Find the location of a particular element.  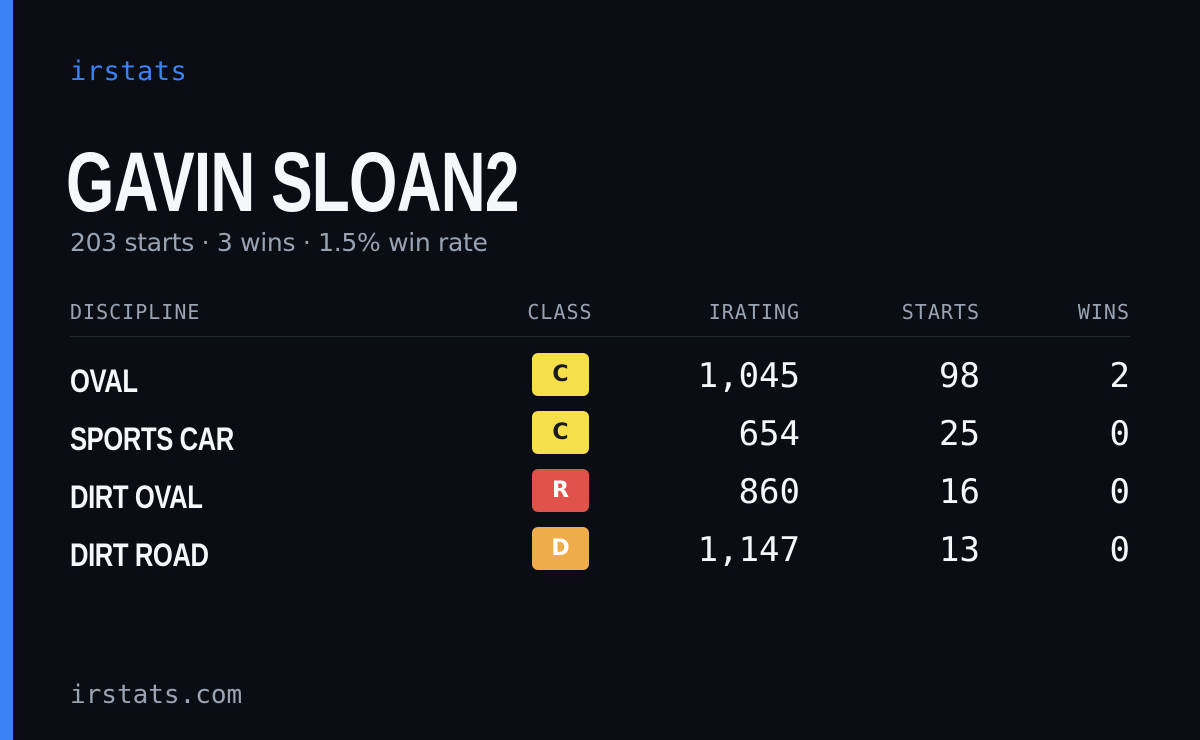

starts-value: 13 is located at coordinates (959, 550).